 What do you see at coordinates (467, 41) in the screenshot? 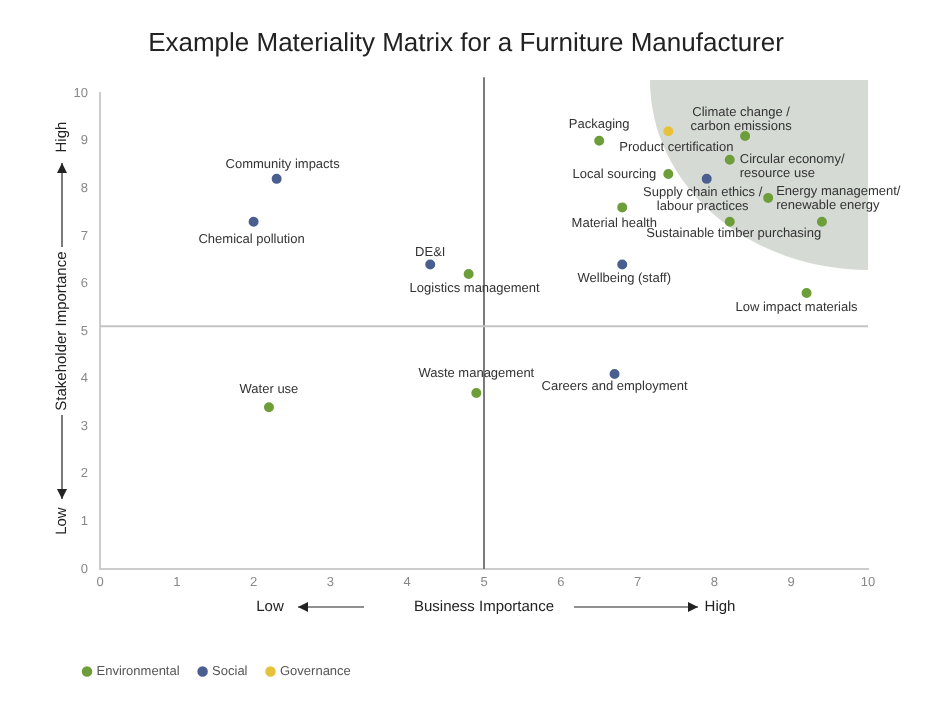
I see `chart-title: Example Materiality Matrix for a Furniture Manufacturer` at bounding box center [467, 41].